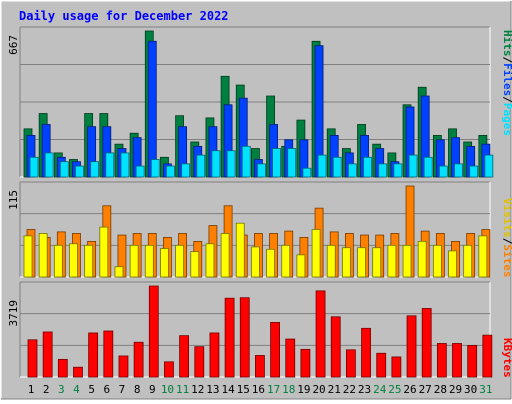 The width and height of the screenshot is (512, 404). Describe the element at coordinates (425, 389) in the screenshot. I see `x-label-day-27: 27` at that location.